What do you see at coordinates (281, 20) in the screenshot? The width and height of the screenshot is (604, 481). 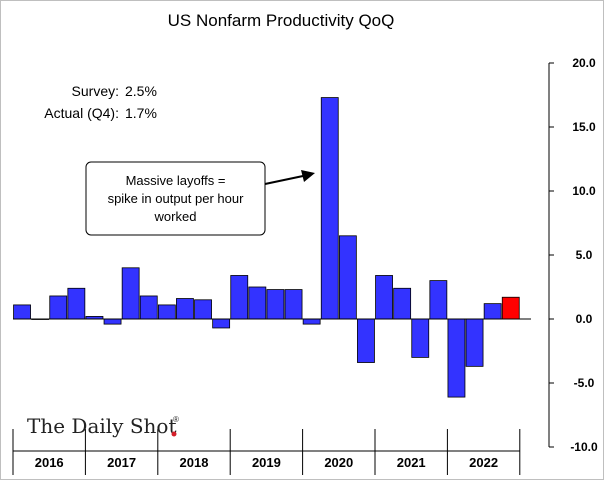 I see `chart-title: US Nonfarm Productivity QoQ` at bounding box center [281, 20].